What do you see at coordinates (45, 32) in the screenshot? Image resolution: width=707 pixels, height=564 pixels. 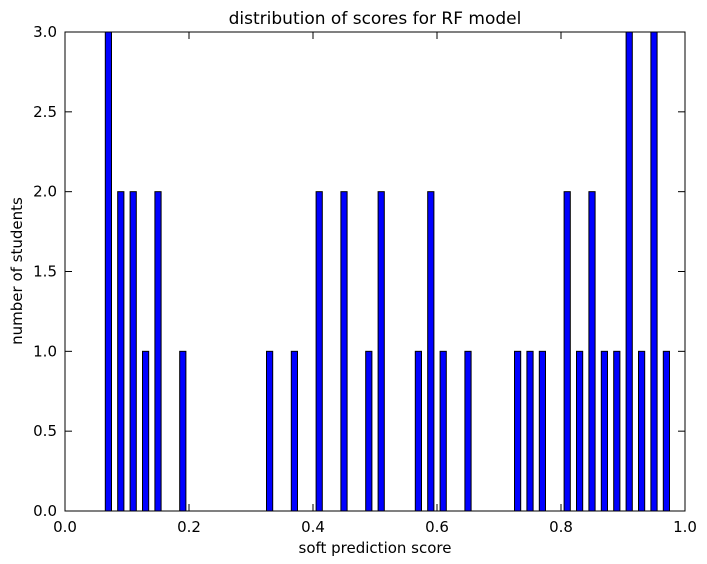 I see `y-tick-label-6: 3.0` at bounding box center [45, 32].